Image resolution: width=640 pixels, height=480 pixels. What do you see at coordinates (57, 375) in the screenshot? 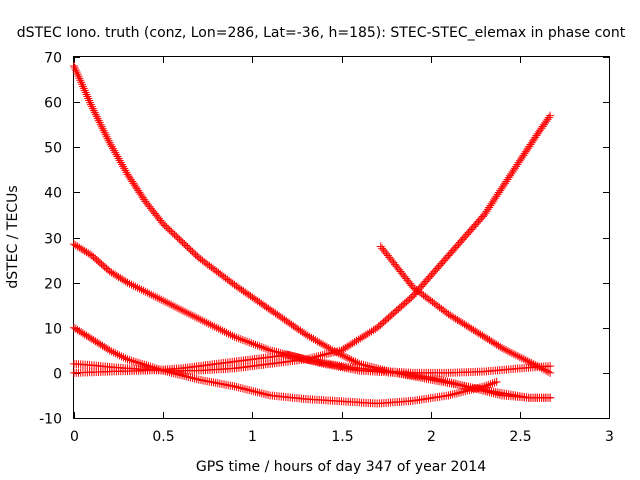
I see `y-tick-label: 0` at bounding box center [57, 375].